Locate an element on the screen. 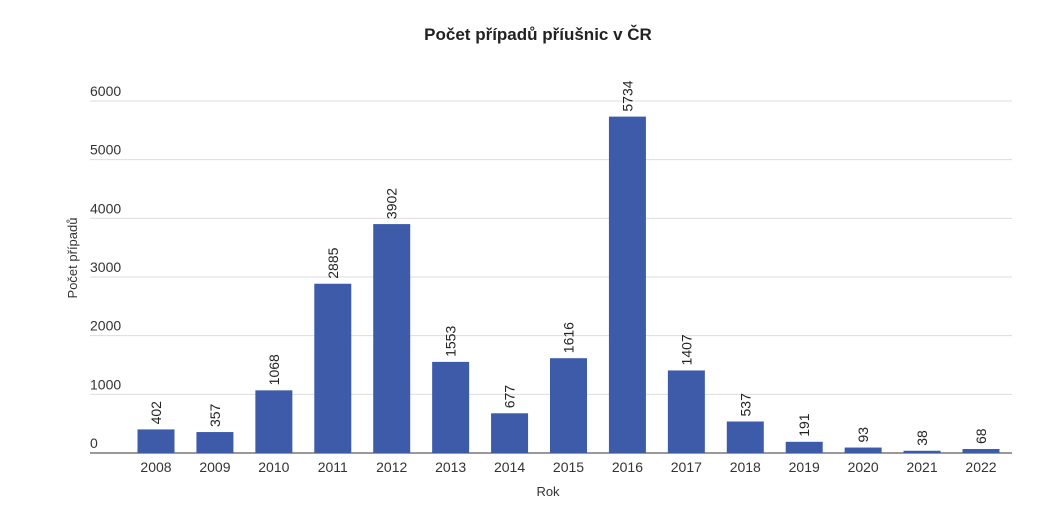 This screenshot has height=527, width=1063. data-label-2011: 2885 is located at coordinates (333, 262).